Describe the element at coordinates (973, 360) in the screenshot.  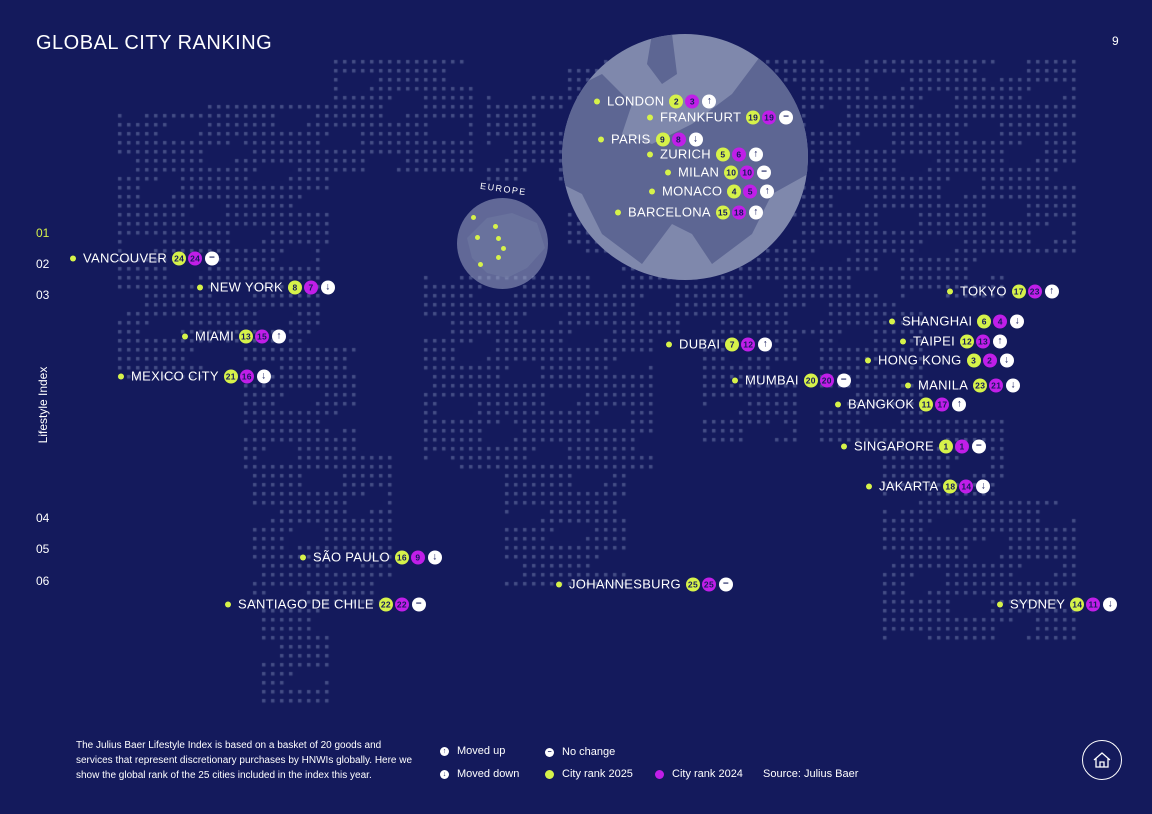
I see `rank-2025-badge: 3` at that location.